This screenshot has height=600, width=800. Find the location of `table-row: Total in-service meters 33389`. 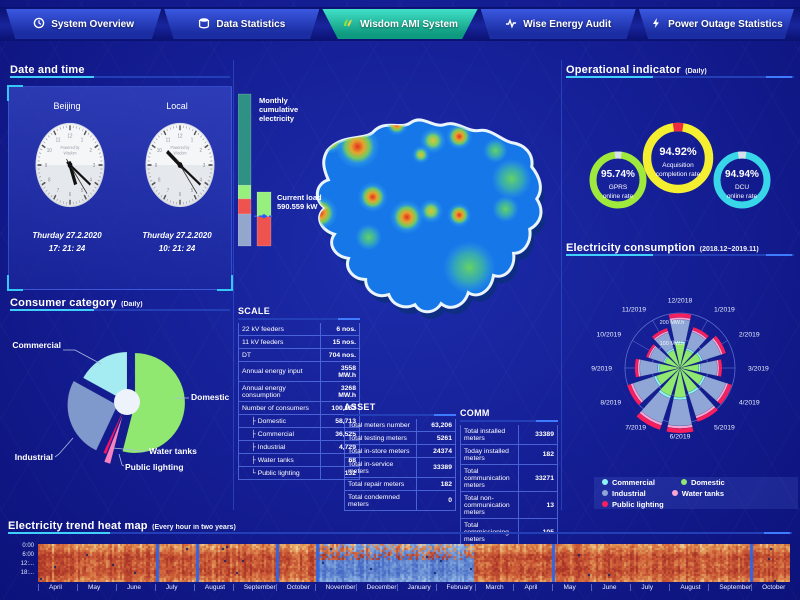

table-row: Total in-service meters 33389 is located at coordinates (400, 468).